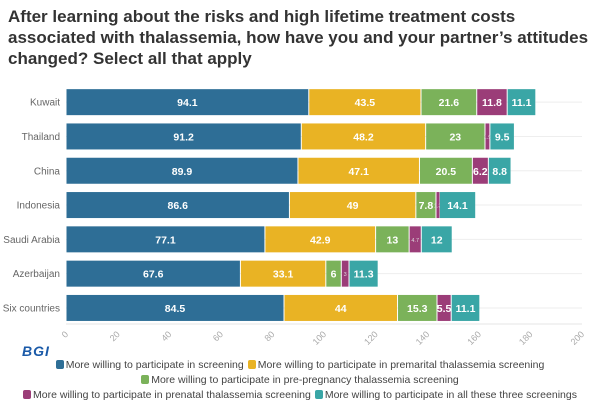 Image resolution: width=600 pixels, height=409 pixels. I want to click on x-tick-label: 180, so click(526, 338).